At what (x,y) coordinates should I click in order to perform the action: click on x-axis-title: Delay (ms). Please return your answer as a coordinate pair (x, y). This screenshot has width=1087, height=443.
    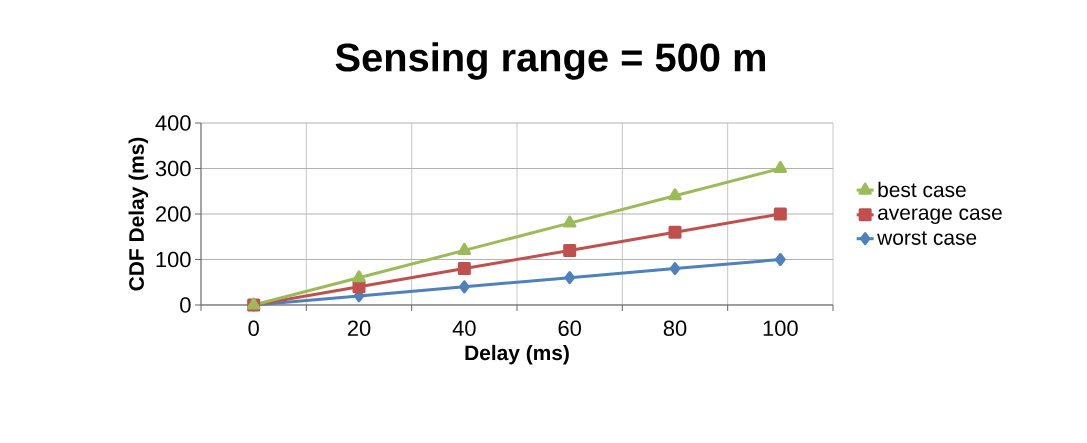
    Looking at the image, I should click on (517, 354).